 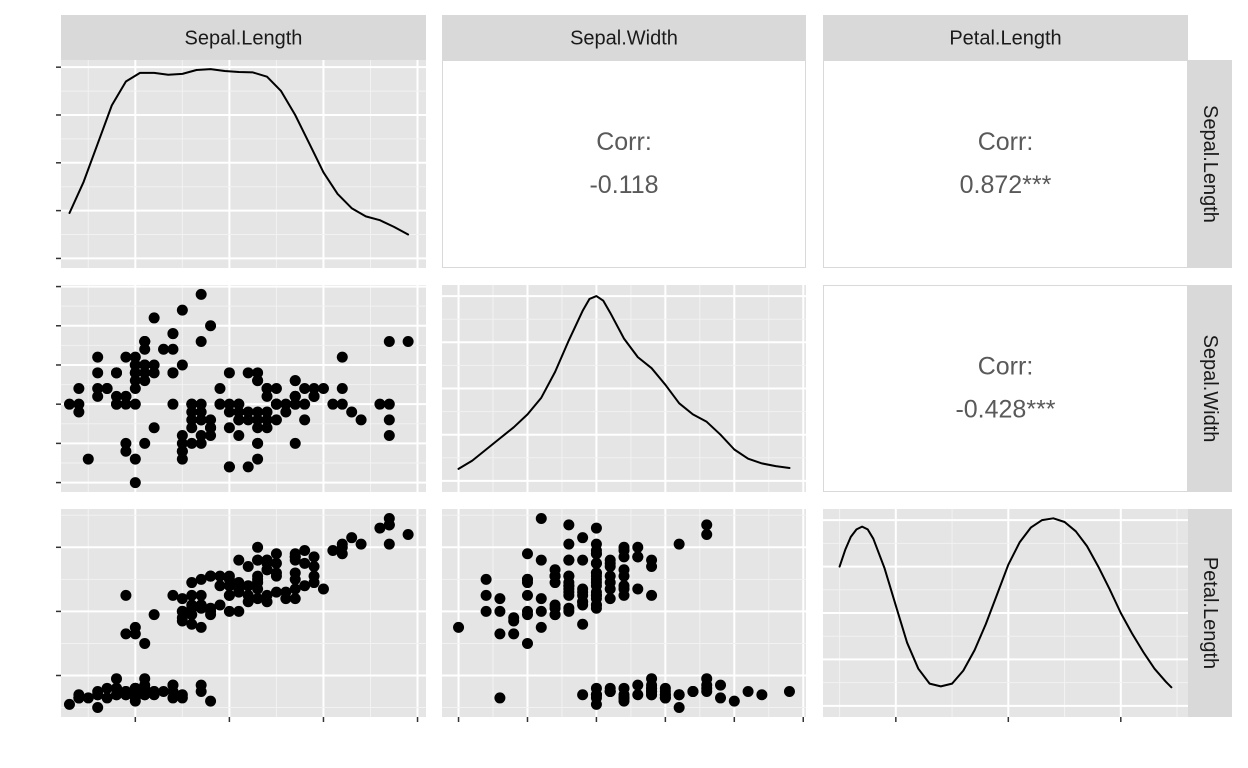 I want to click on panel-background, so click(x=243, y=388).